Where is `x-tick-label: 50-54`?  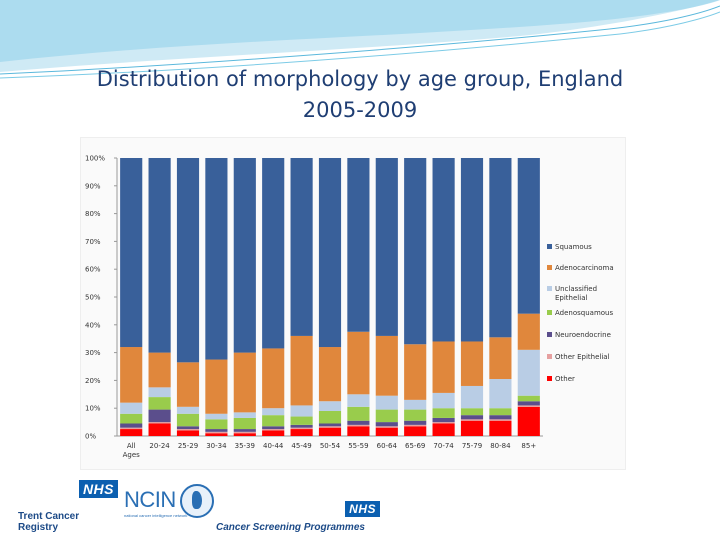
x-tick-label: 50-54 is located at coordinates (330, 446).